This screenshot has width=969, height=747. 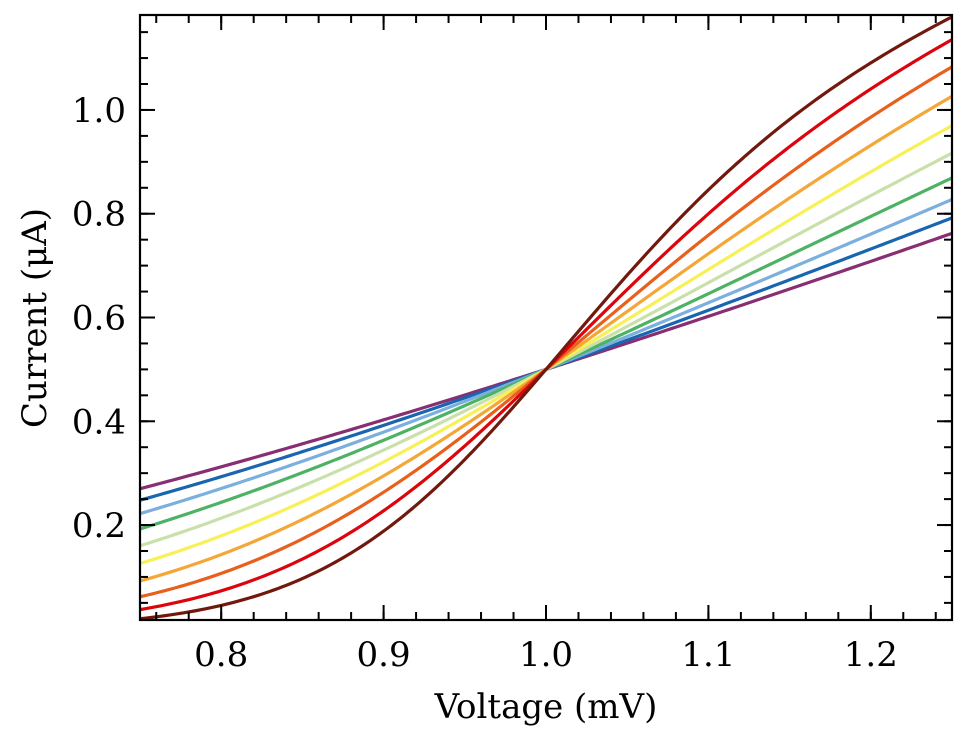 What do you see at coordinates (546, 707) in the screenshot?
I see `x-axis-label: Voltage (mV)` at bounding box center [546, 707].